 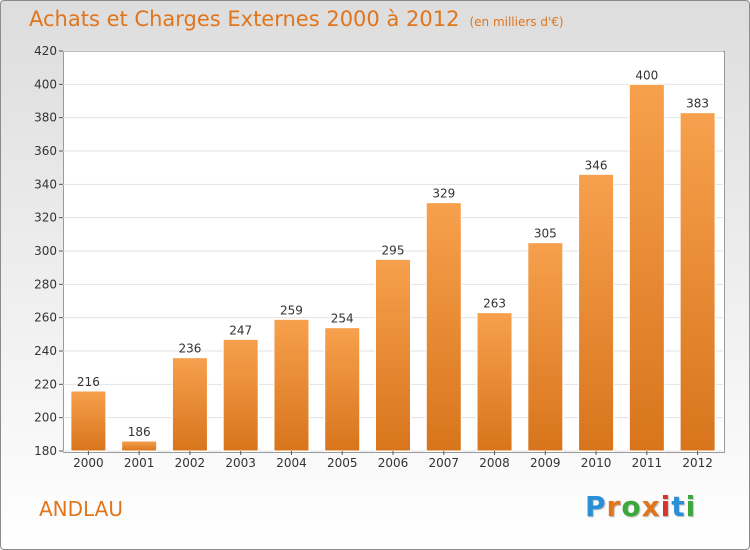 What do you see at coordinates (596, 463) in the screenshot?
I see `x-tick-label: 2010` at bounding box center [596, 463].